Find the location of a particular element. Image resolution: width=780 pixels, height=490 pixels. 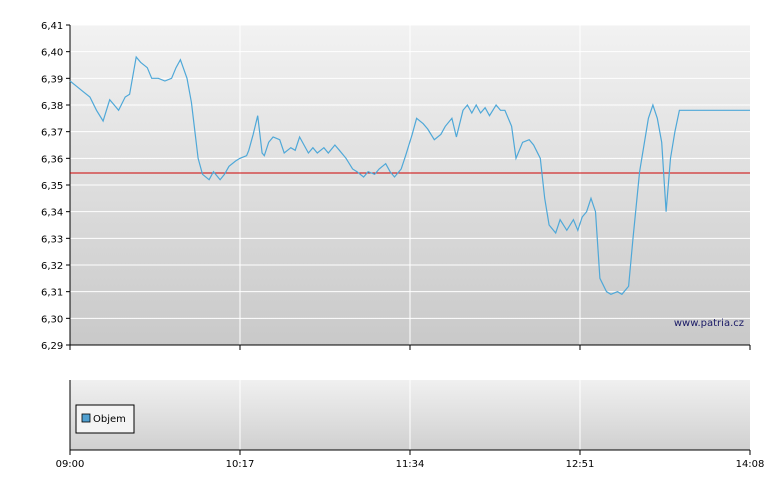

y-tick-label: 6,35 is located at coordinates (52, 186).